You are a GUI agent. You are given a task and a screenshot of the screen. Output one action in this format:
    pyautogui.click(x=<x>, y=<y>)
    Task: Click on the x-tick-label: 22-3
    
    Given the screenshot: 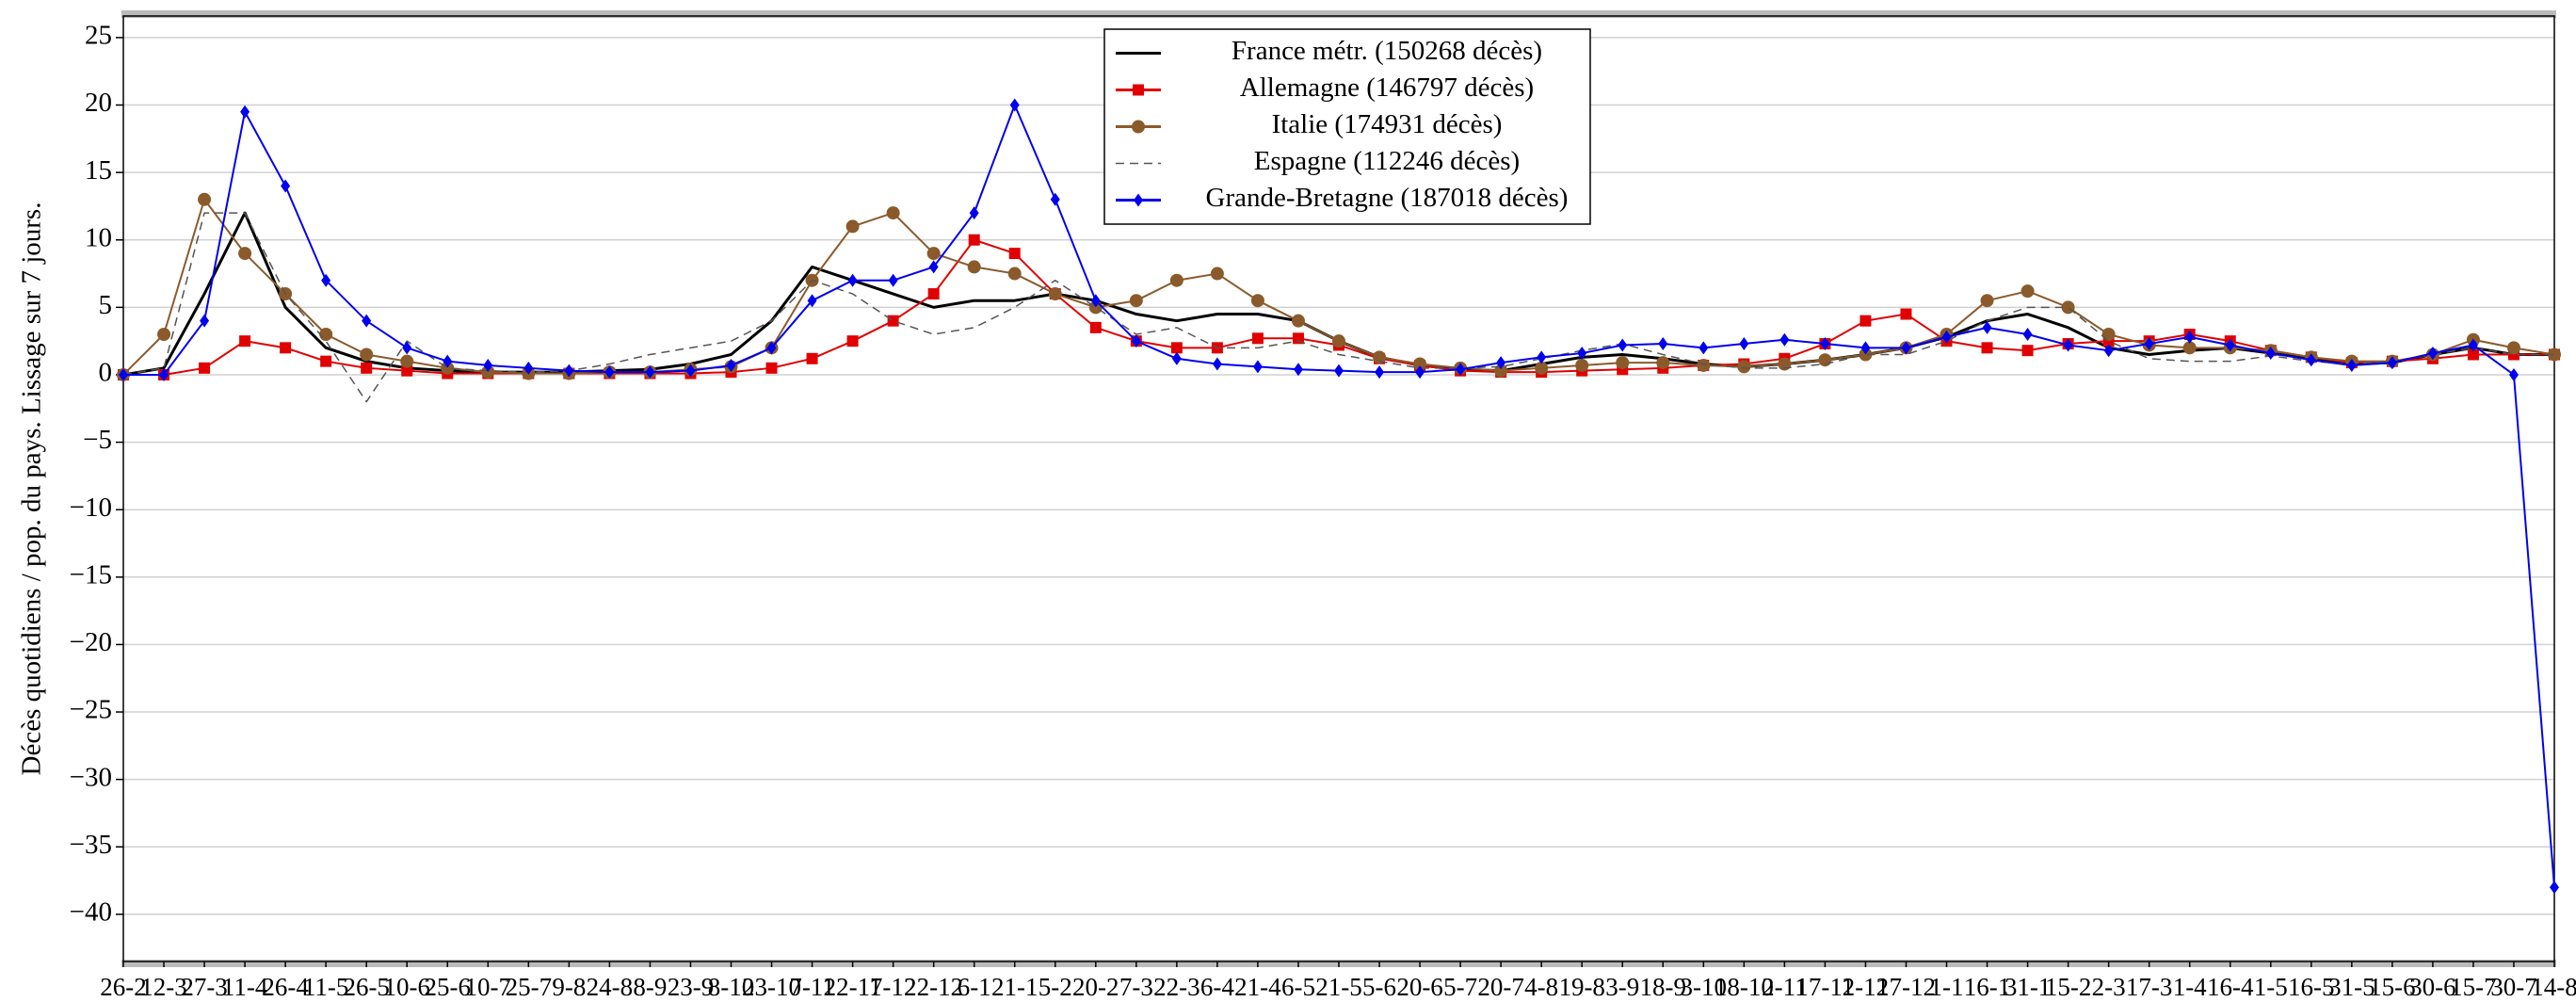 What is the action you would take?
    pyautogui.click(x=1176, y=987)
    